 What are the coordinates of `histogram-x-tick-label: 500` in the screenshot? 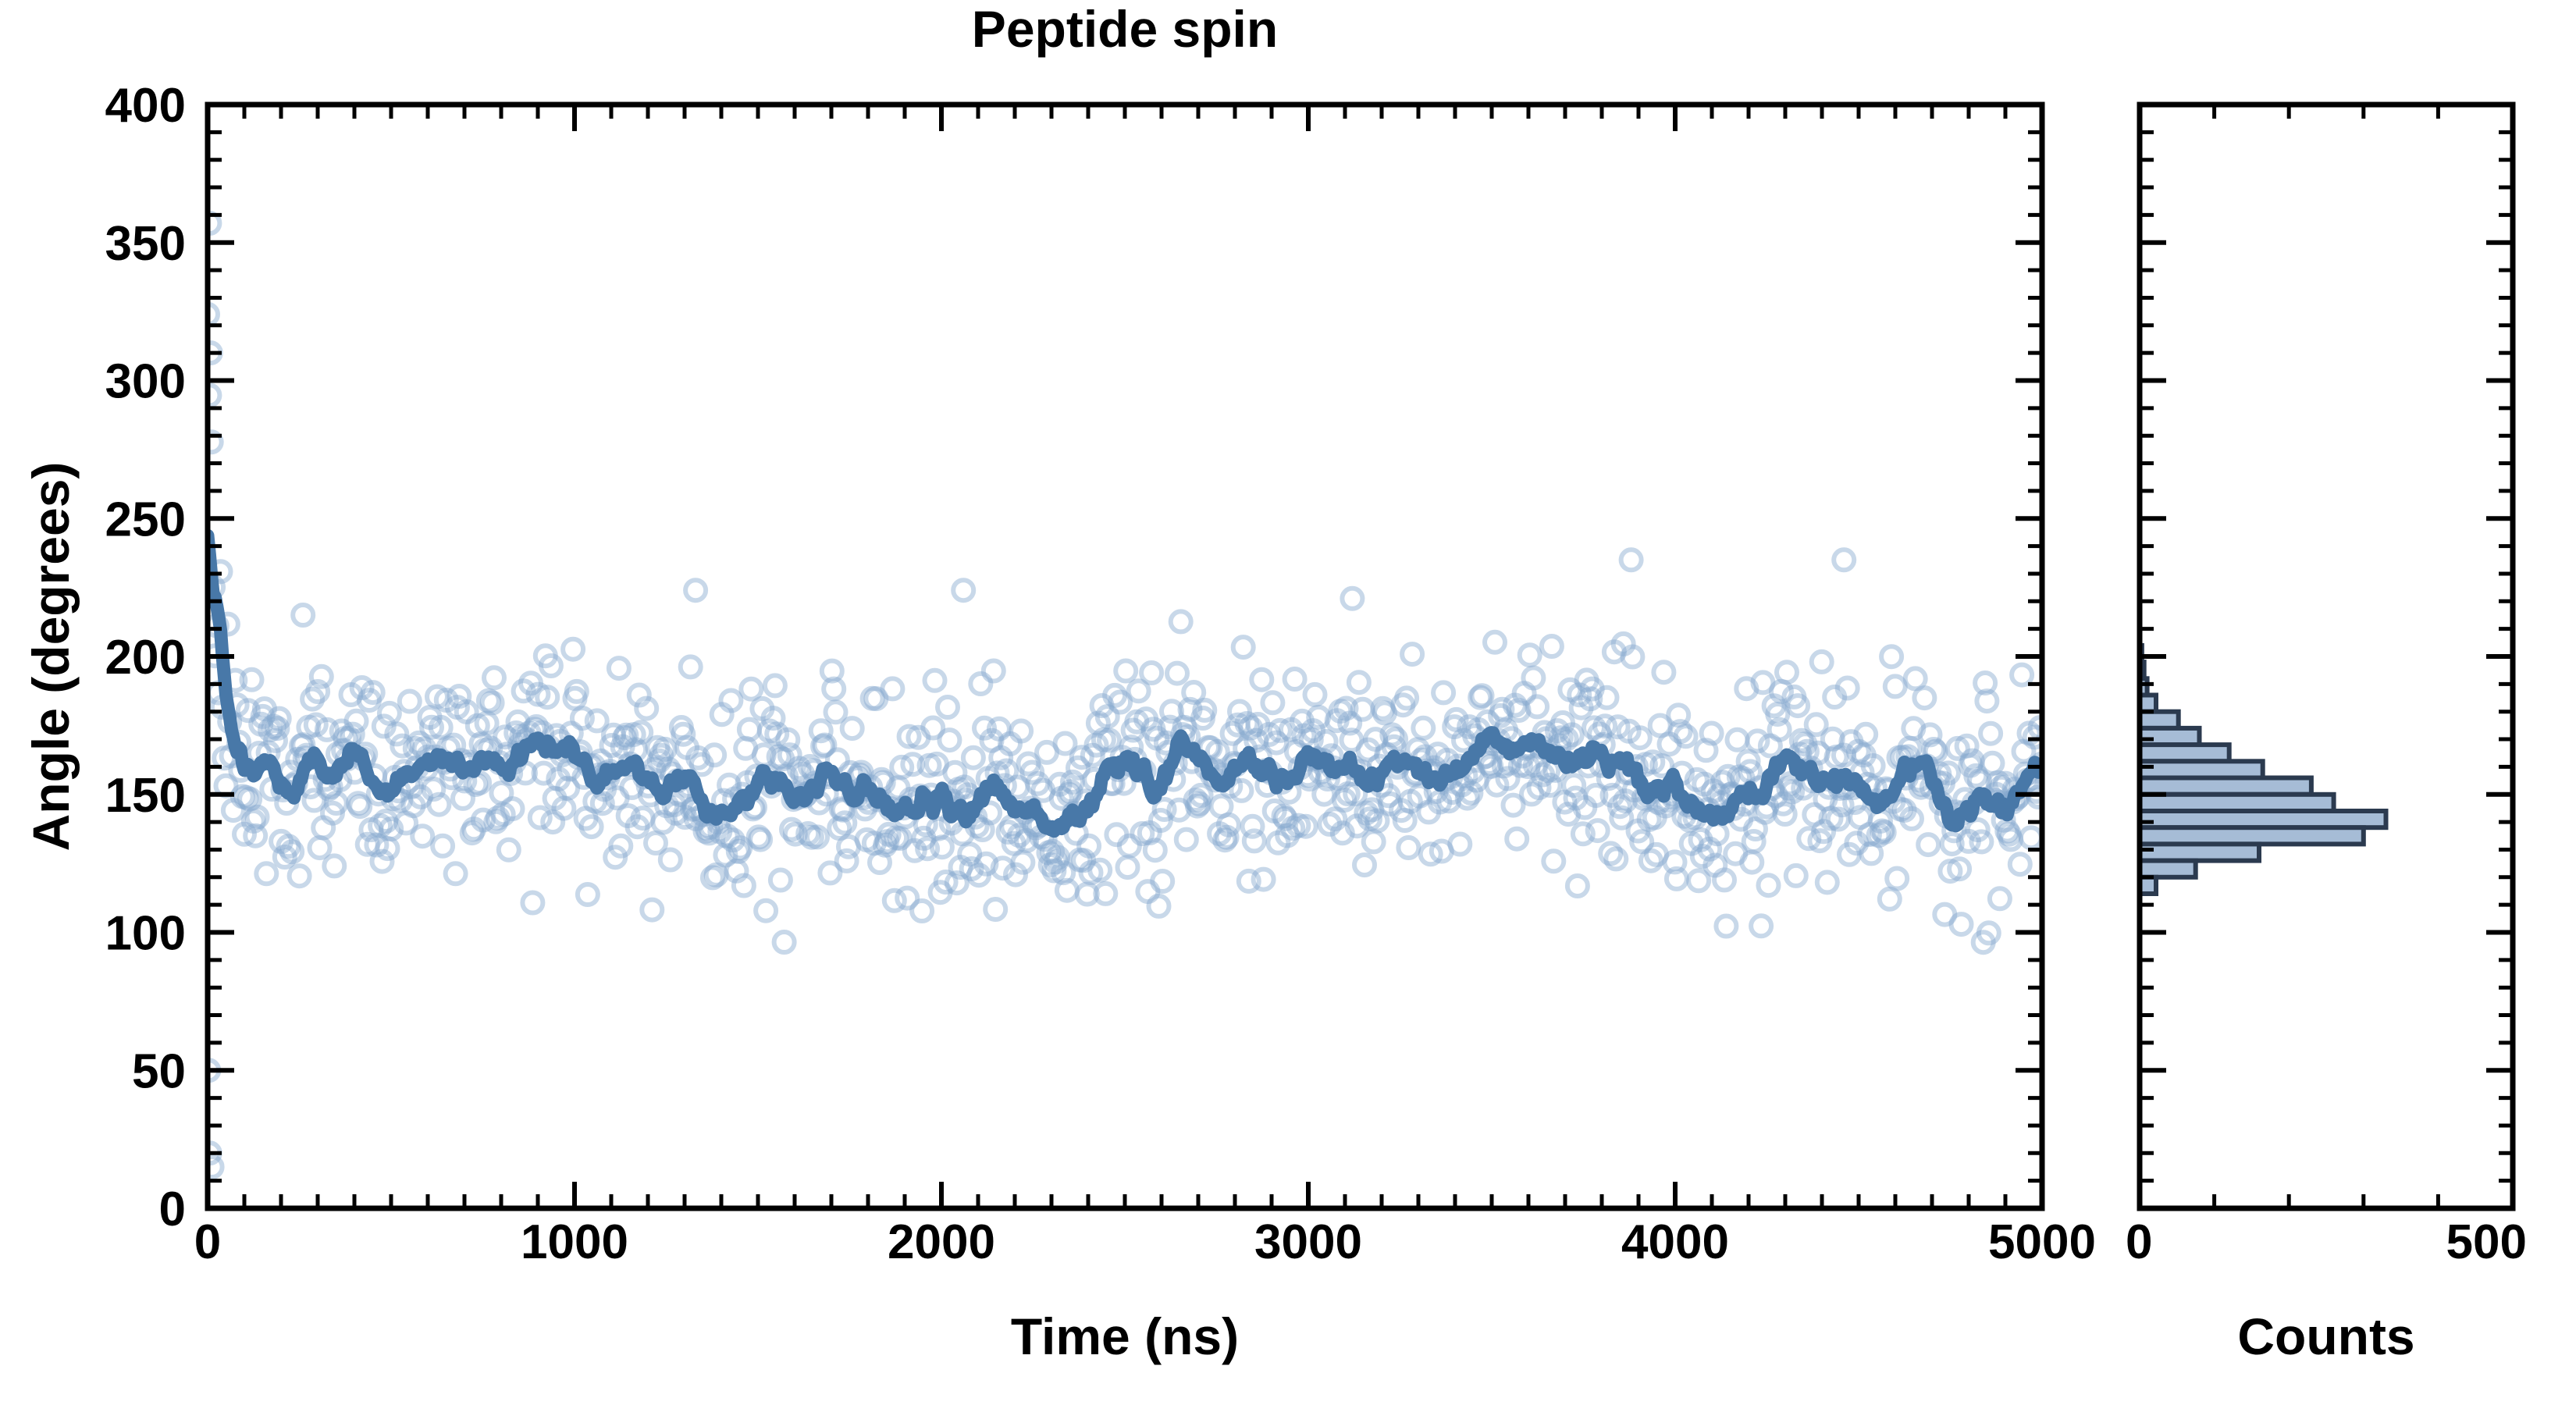 It's located at (2486, 1242).